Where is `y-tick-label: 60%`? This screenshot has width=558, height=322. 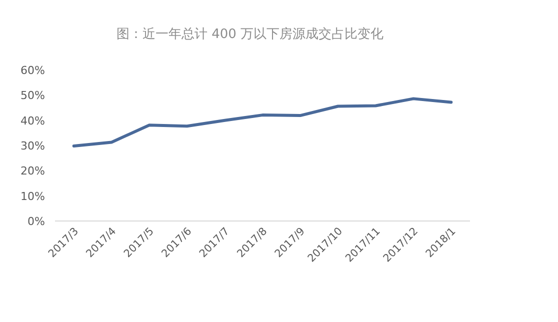
y-tick-label: 60% is located at coordinates (32, 70).